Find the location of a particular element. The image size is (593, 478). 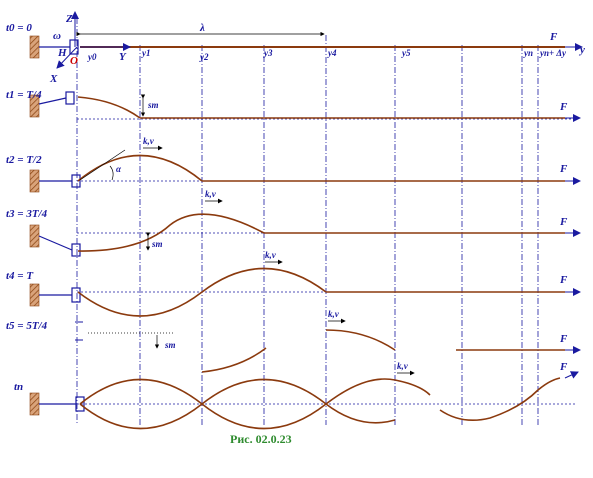

label-y5: y5 is located at coordinates (406, 53).